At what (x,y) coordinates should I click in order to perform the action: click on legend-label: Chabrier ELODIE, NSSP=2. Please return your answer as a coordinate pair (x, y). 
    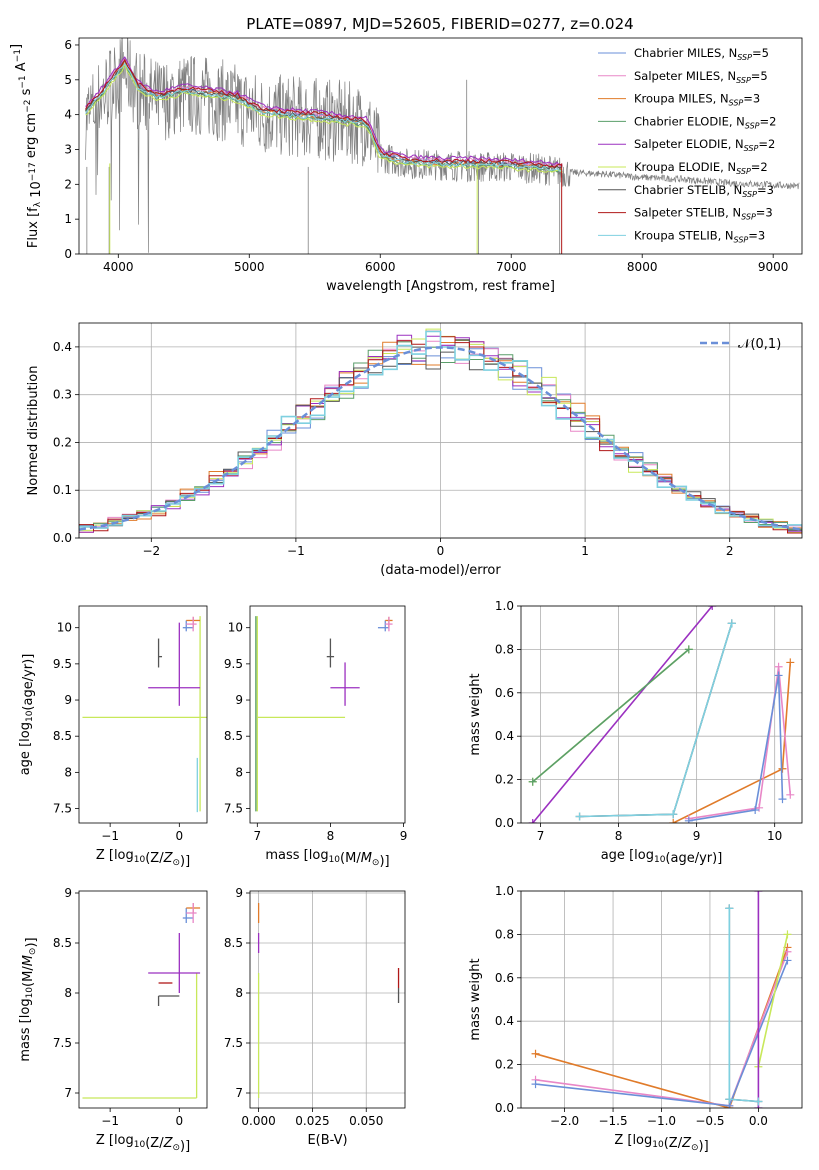
    Looking at the image, I should click on (705, 122).